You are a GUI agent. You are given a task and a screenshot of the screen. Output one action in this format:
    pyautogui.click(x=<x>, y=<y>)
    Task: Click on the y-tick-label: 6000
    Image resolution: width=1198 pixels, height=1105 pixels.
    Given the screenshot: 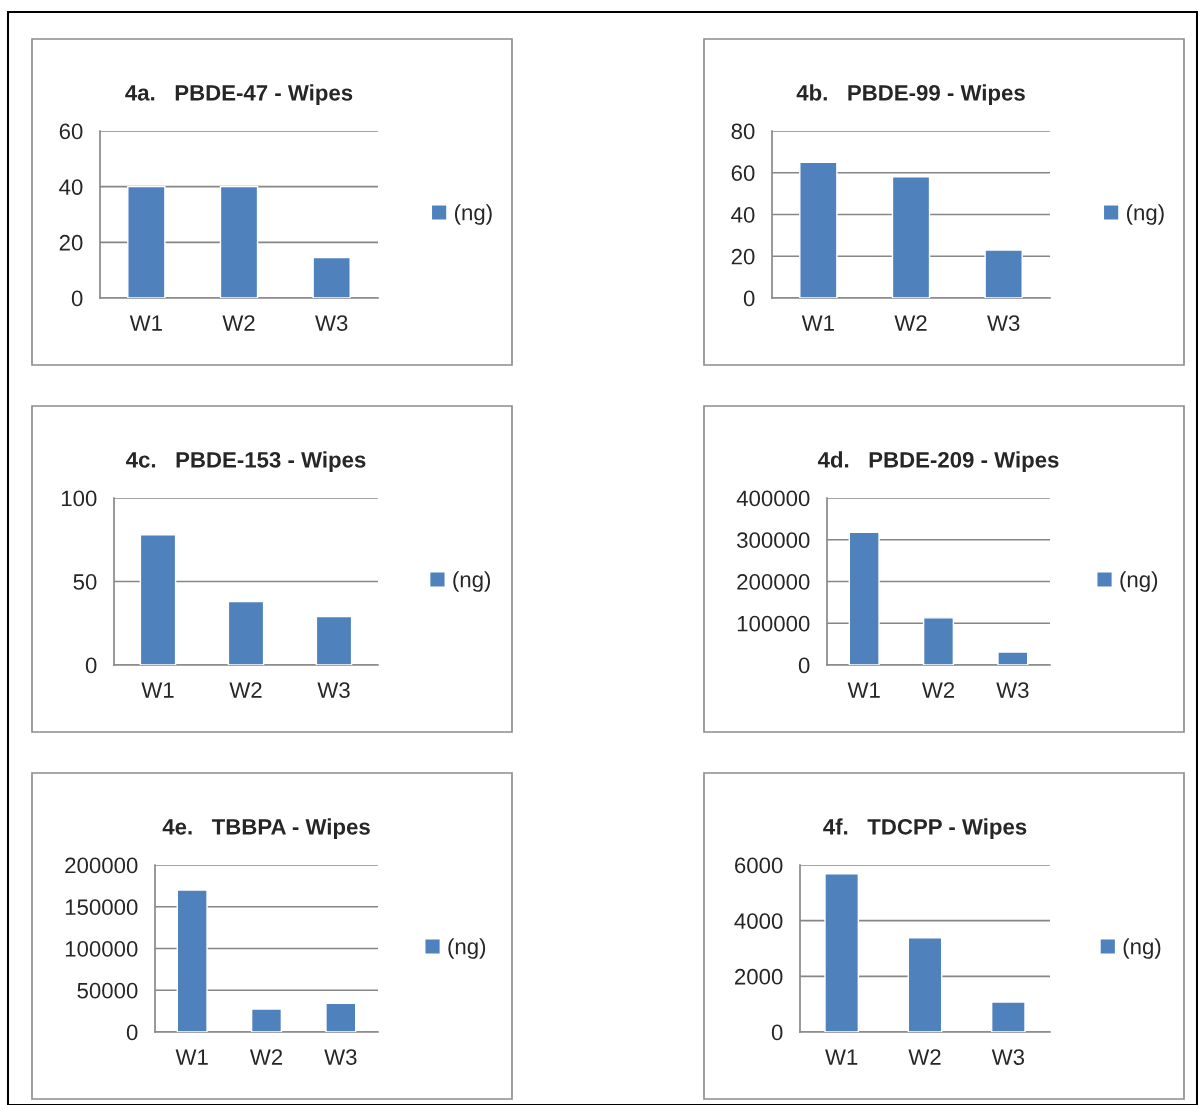 What is the action you would take?
    pyautogui.click(x=759, y=865)
    